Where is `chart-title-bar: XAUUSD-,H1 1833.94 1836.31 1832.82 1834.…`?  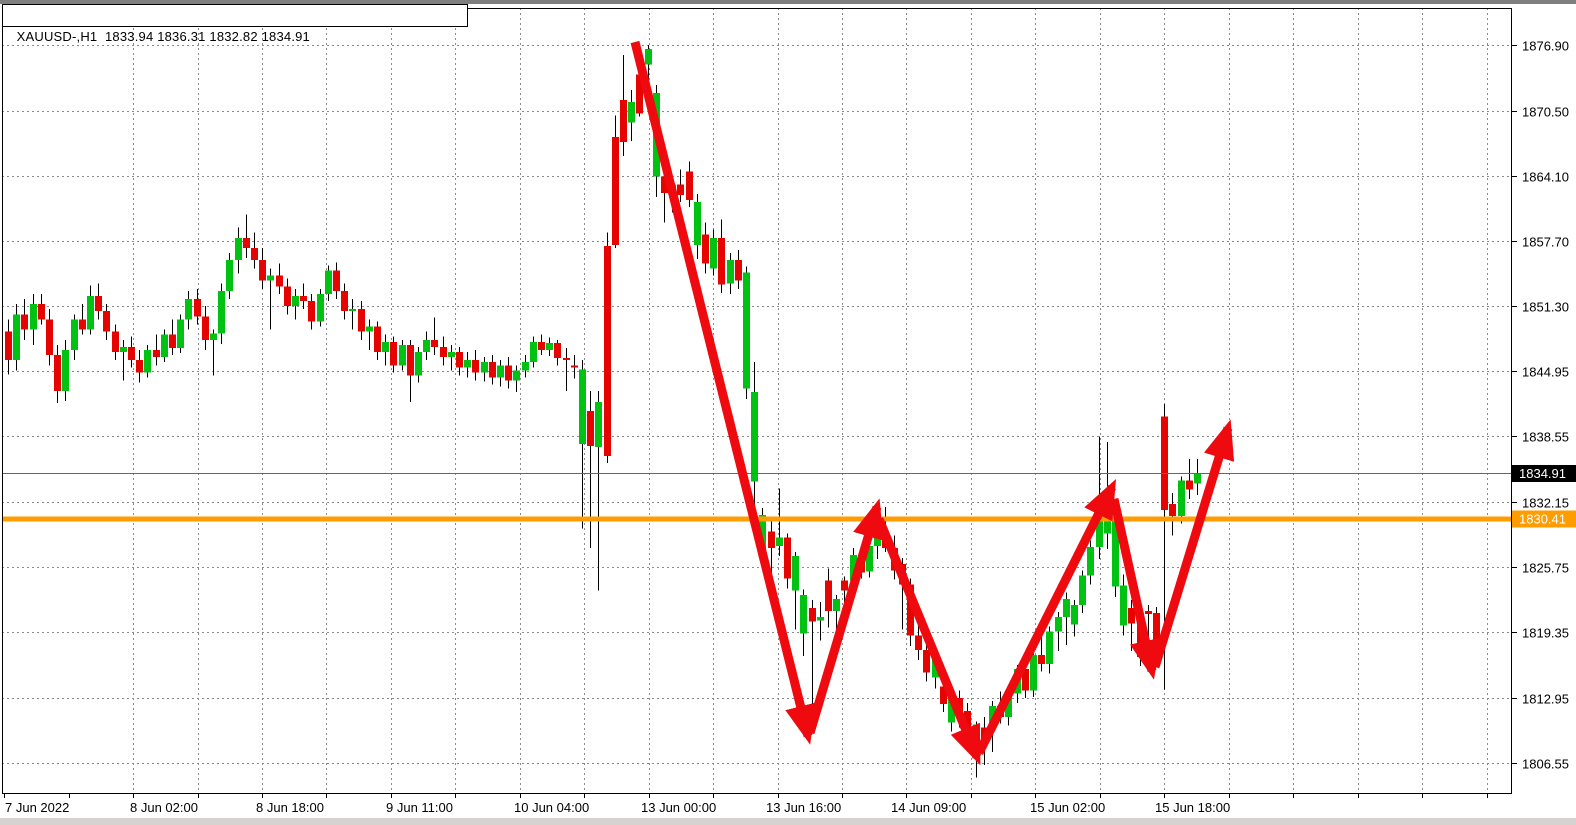 chart-title-bar: XAUUSD-,H1 1833.94 1836.31 1832.82 1834.… is located at coordinates (235, 24).